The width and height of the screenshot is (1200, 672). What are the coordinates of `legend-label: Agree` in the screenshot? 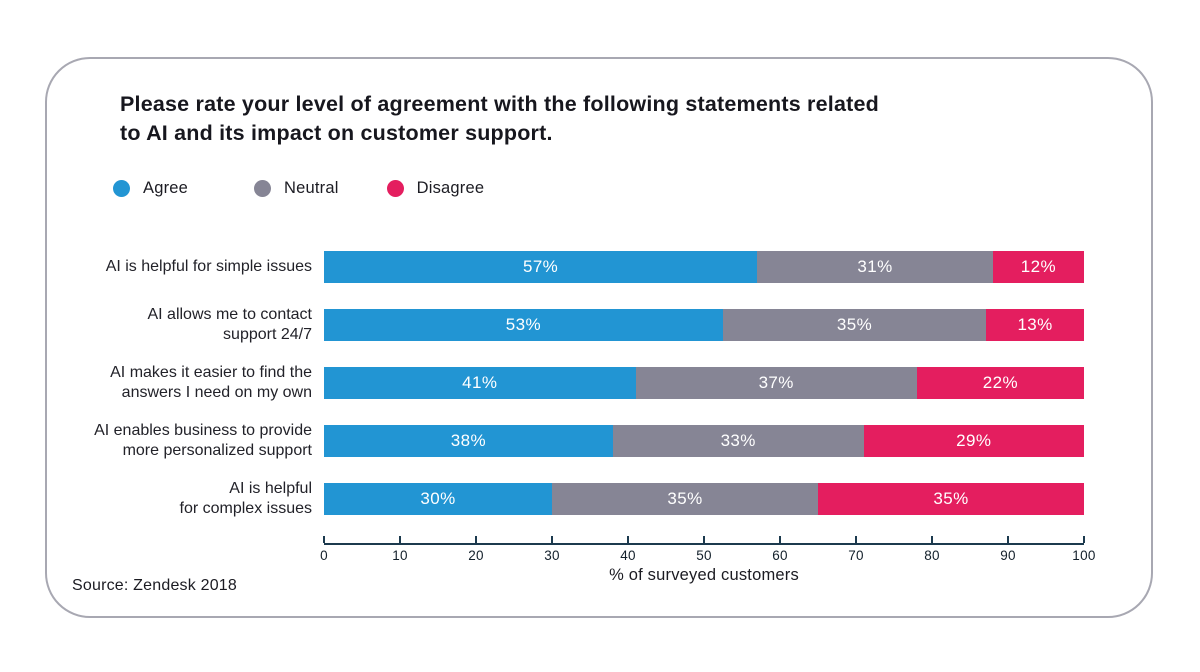 It's located at (166, 188).